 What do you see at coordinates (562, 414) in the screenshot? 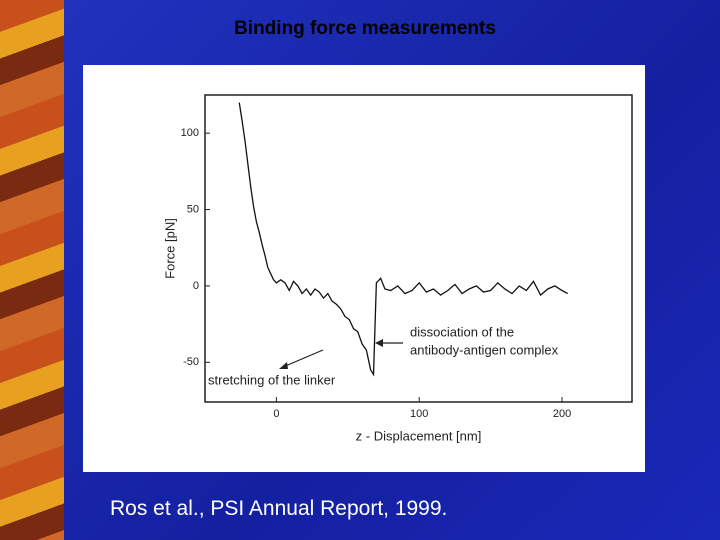
I see `x-tick-label: 200` at bounding box center [562, 414].